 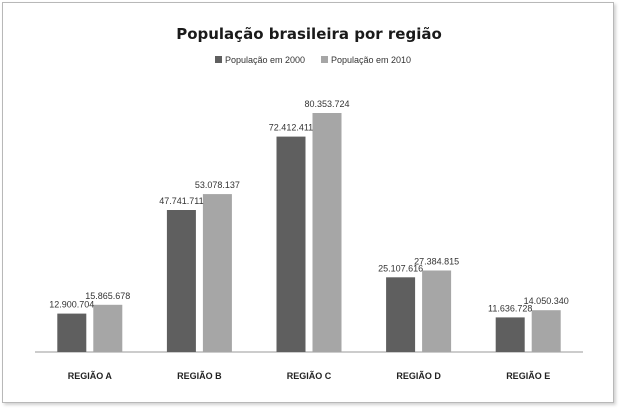 I want to click on legend-swatch-2010, so click(x=324, y=59).